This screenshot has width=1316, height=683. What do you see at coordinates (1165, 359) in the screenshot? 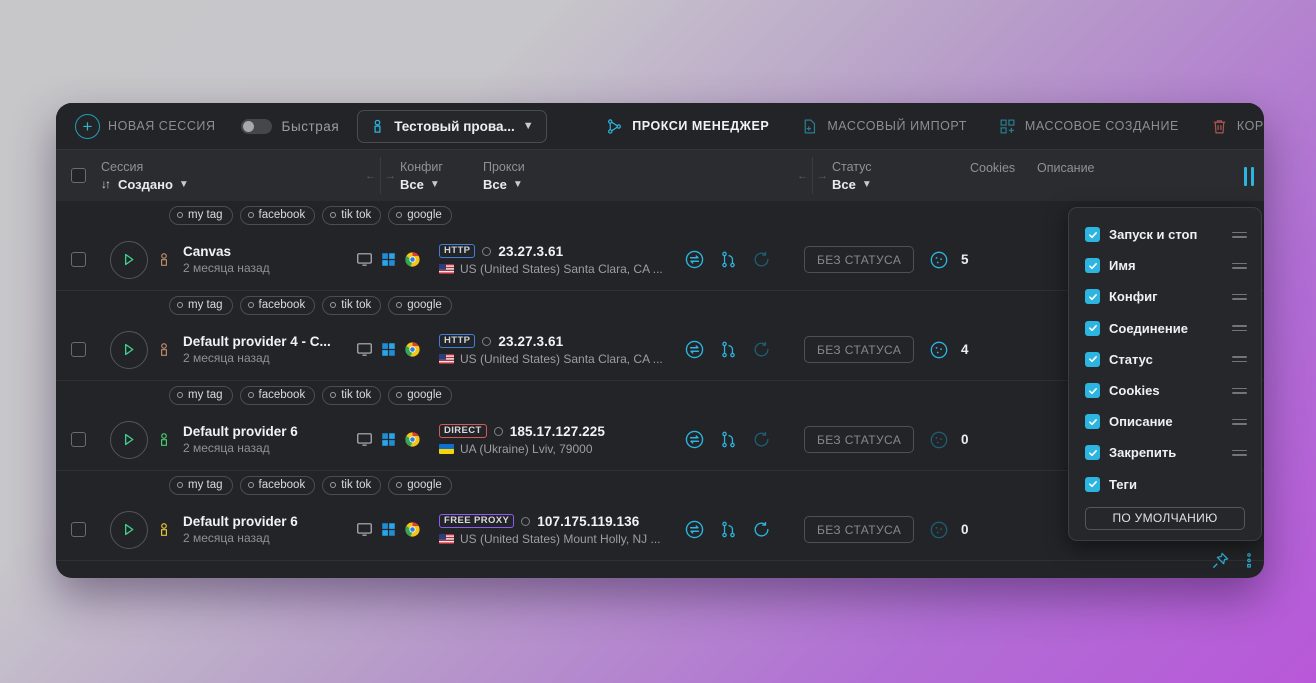
I see `column-option-item: Статус` at bounding box center [1165, 359].